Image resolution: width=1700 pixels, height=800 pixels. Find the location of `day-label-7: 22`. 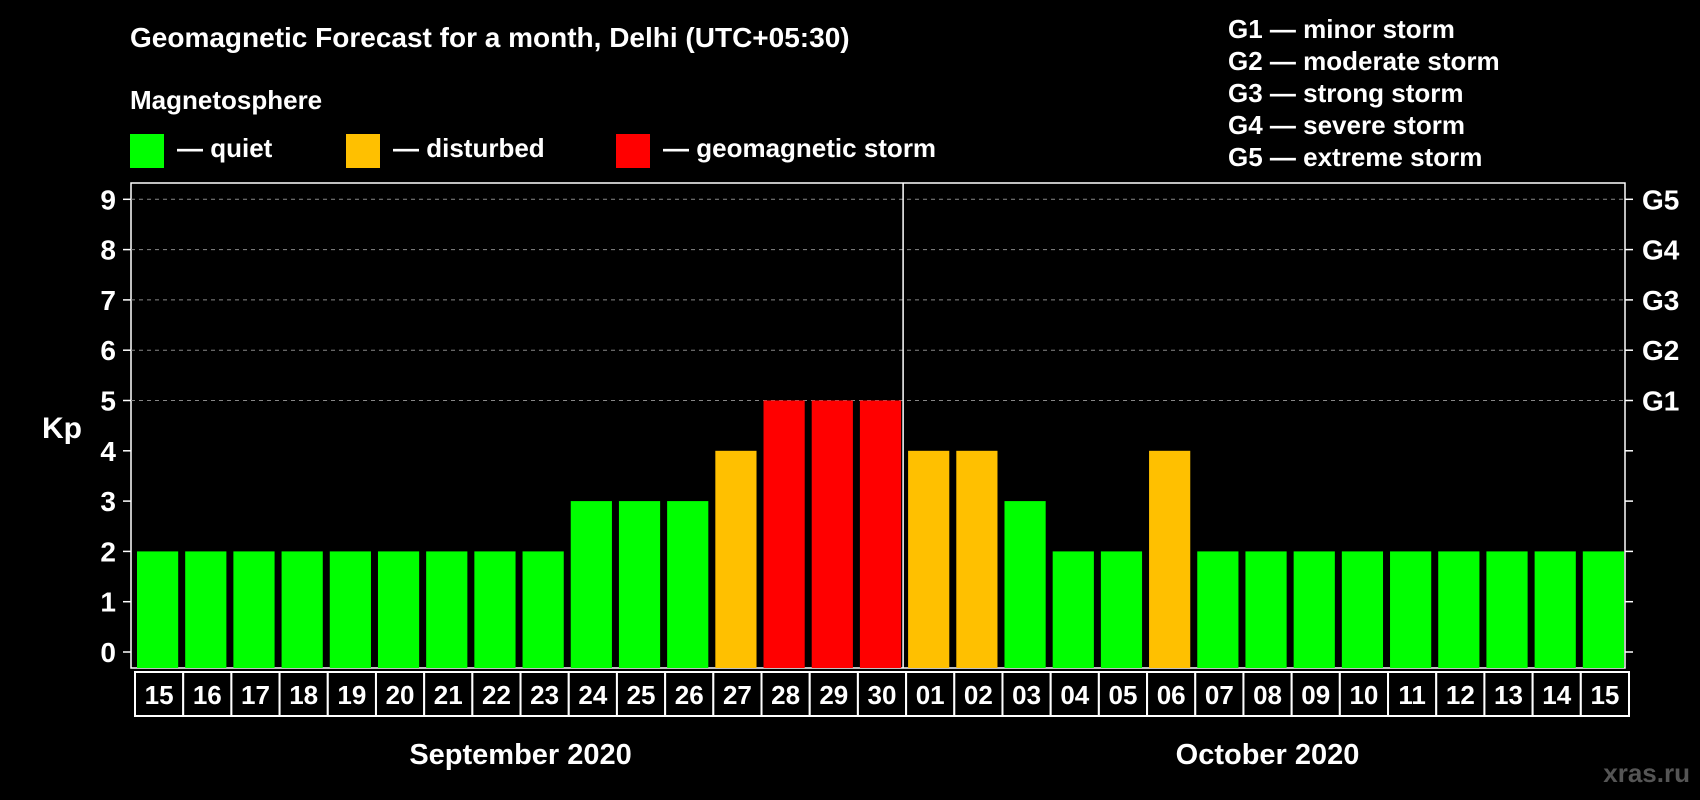

day-label-7: 22 is located at coordinates (496, 695).